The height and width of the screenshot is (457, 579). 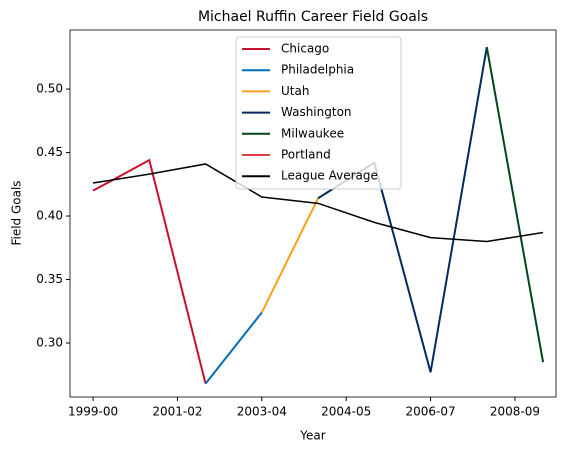 What do you see at coordinates (305, 49) in the screenshot?
I see `legend-label: Chicago` at bounding box center [305, 49].